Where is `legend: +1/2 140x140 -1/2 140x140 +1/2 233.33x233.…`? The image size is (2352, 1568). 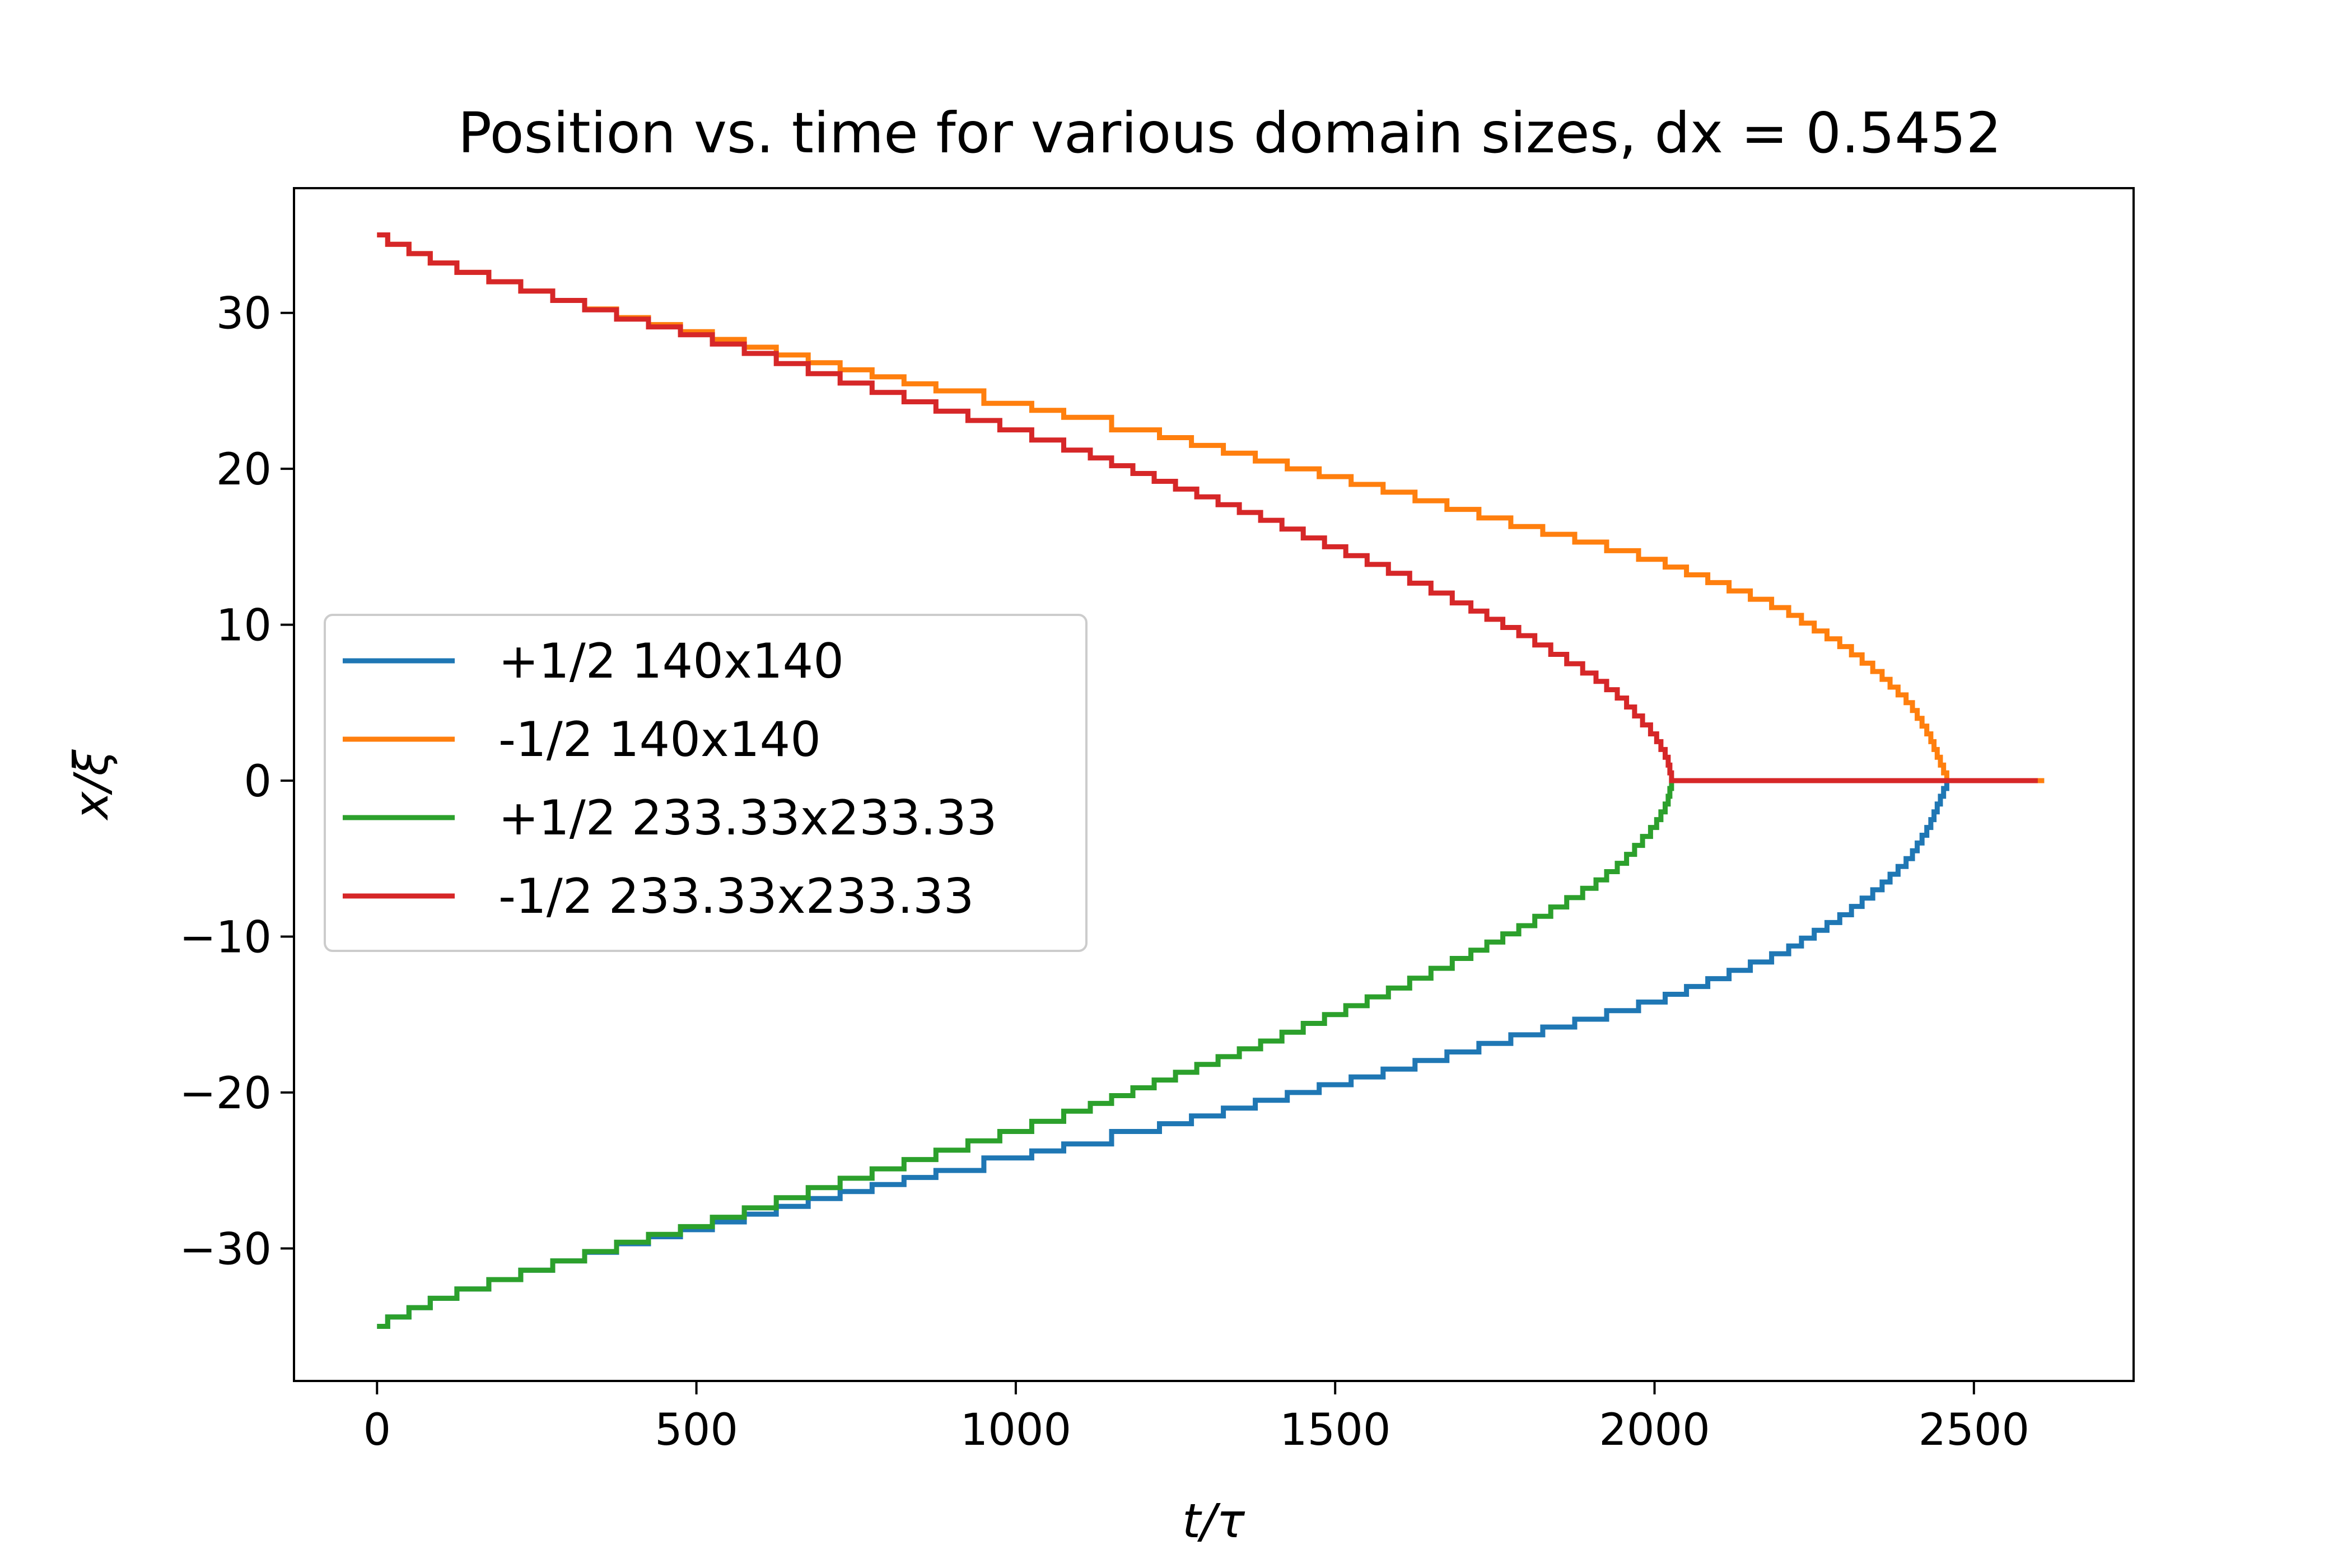
legend: +1/2 140x140 -1/2 140x140 +1/2 233.33x233.… is located at coordinates (706, 783).